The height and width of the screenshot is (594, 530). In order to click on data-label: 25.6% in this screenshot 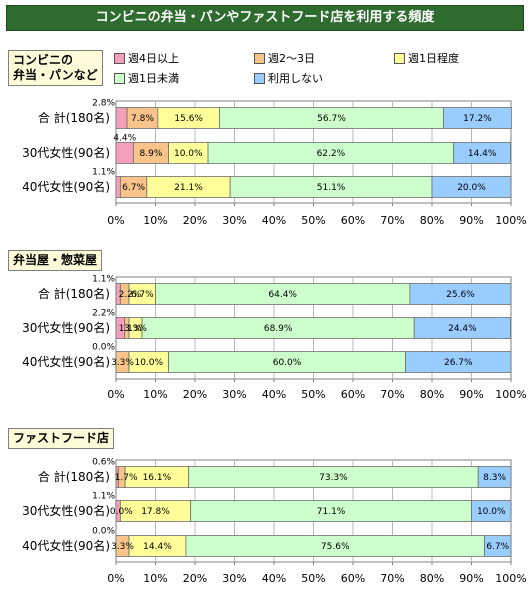, I will do `click(460, 295)`.